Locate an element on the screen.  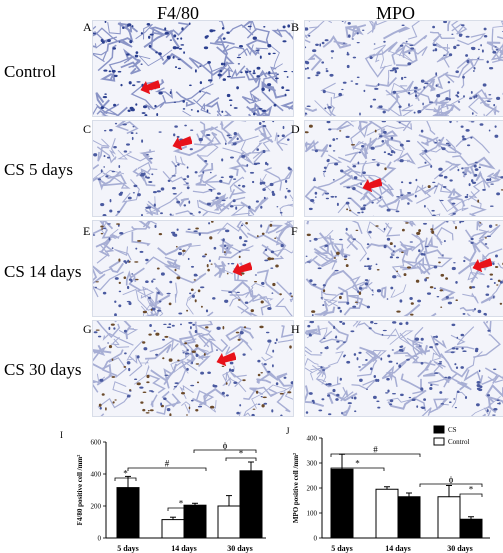
row-label-cs-5-days: CS 5 days is located at coordinates (38, 170).